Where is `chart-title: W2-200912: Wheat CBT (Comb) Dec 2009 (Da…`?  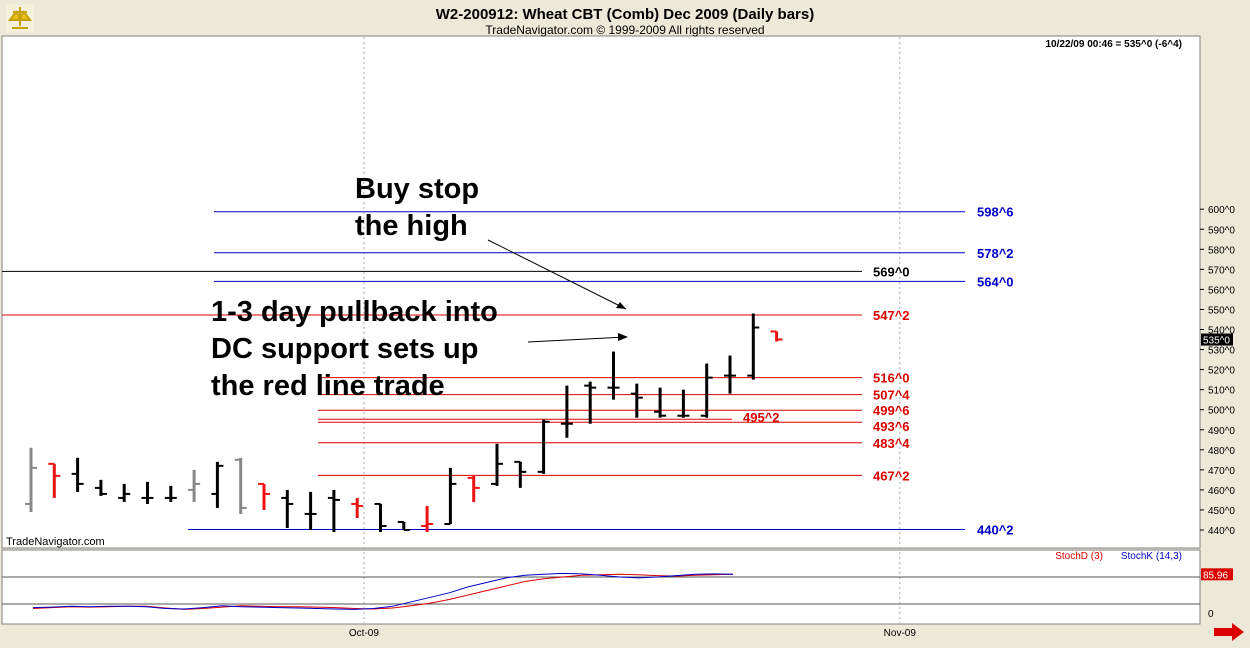 chart-title: W2-200912: Wheat CBT (Comb) Dec 2009 (Da… is located at coordinates (625, 14).